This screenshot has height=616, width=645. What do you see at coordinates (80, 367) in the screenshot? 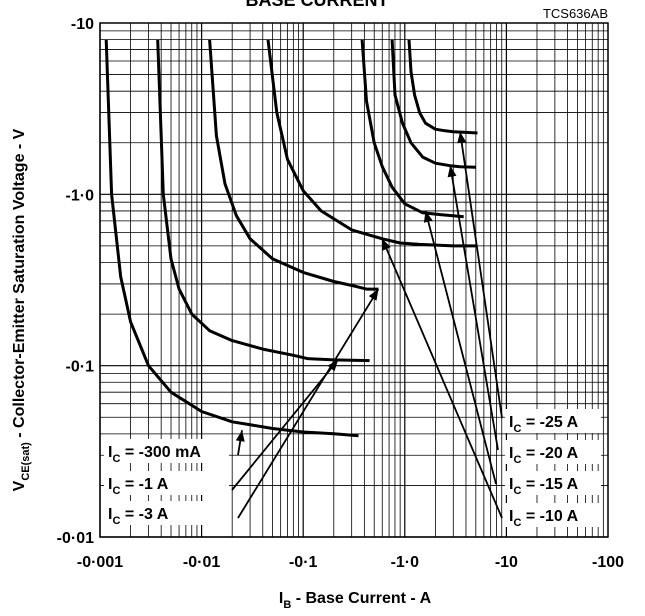
I see `y-tick-label: -0·1` at bounding box center [80, 367].